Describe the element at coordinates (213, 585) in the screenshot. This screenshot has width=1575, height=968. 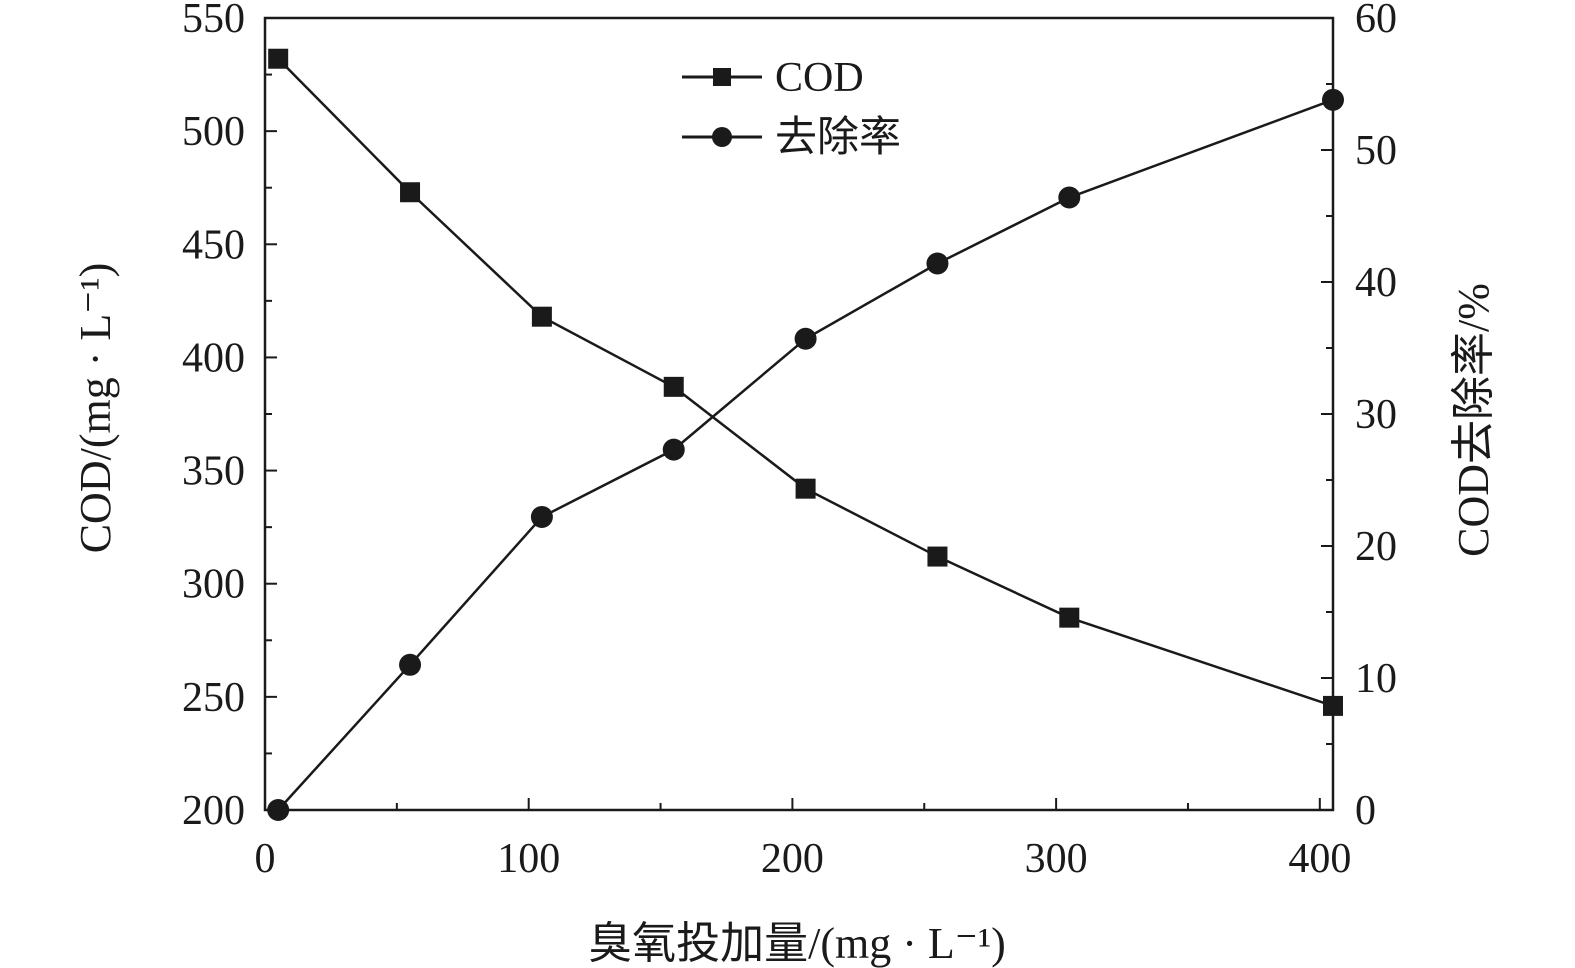
I see `y-left-tick-label: 300` at that location.